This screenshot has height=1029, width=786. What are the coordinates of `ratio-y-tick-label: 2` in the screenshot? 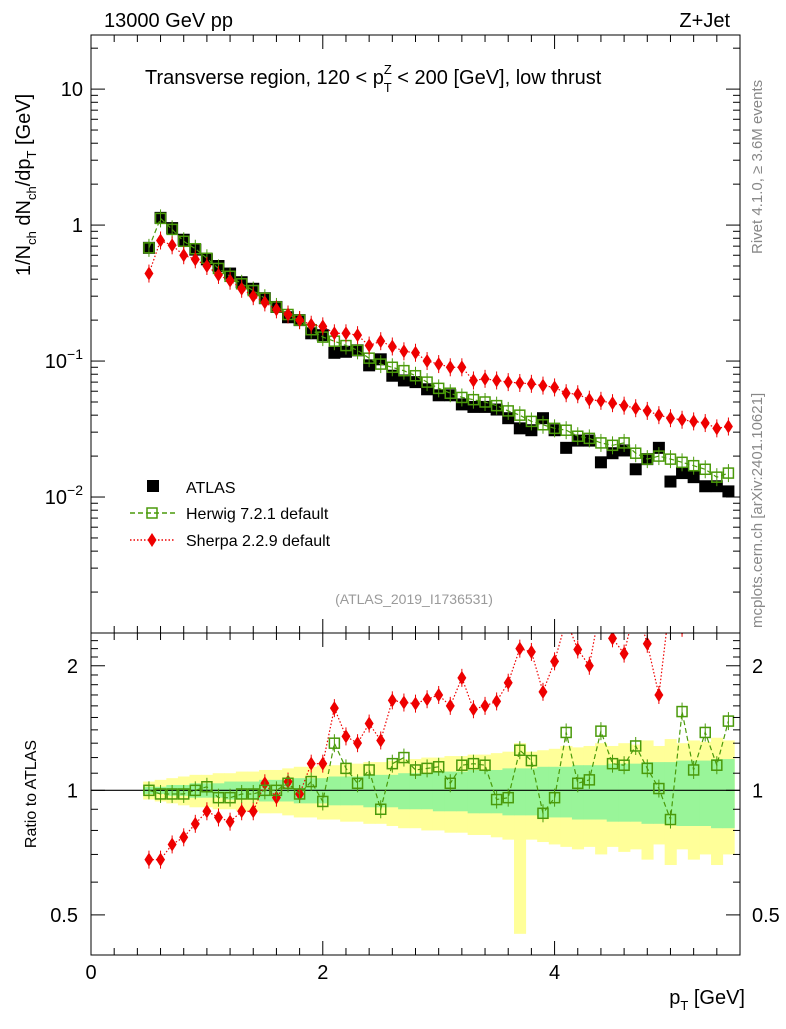 It's located at (72, 667).